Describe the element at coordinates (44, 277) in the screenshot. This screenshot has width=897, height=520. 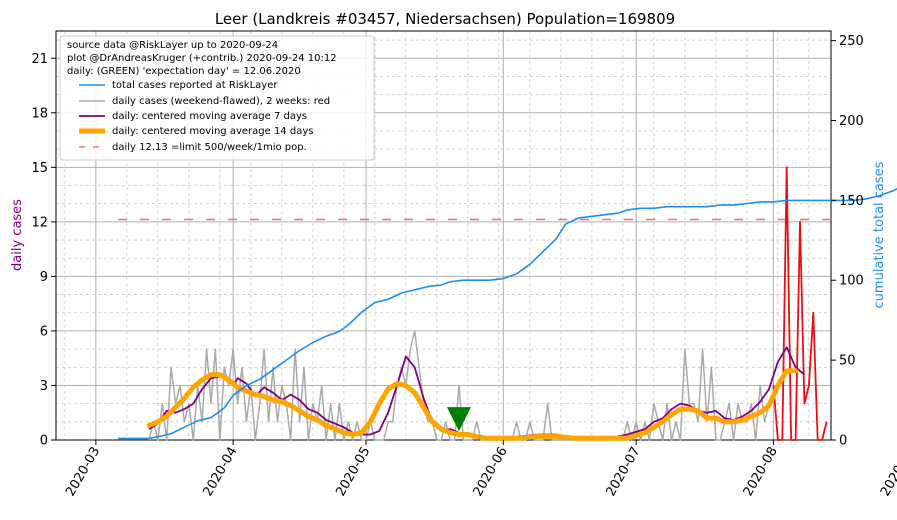
I see `ytick-left-label: 9` at that location.